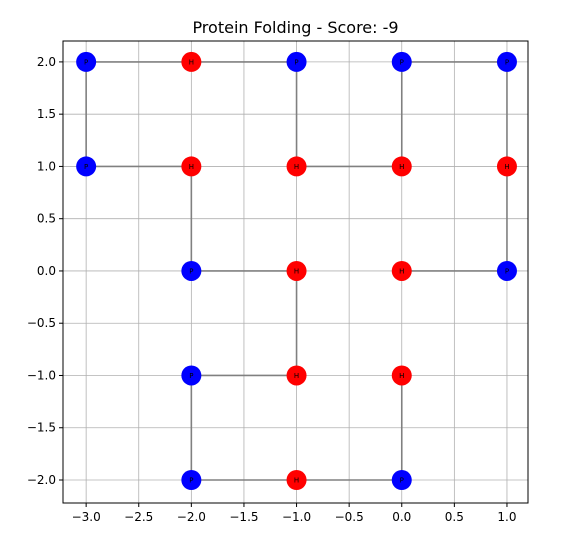 This screenshot has width=574, height=547. I want to click on x-tick-label-5: −0.5, so click(349, 517).